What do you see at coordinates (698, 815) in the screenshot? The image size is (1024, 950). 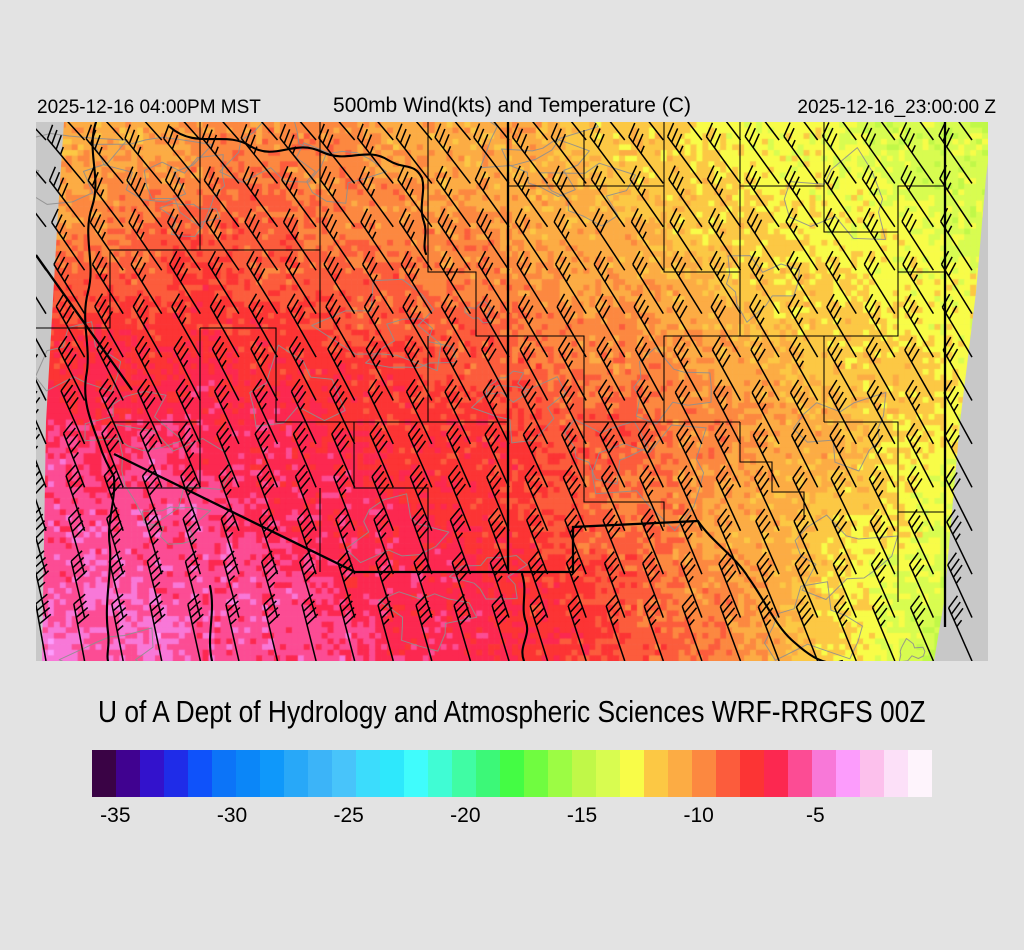 I see `colorbar-tick-label: -10` at bounding box center [698, 815].